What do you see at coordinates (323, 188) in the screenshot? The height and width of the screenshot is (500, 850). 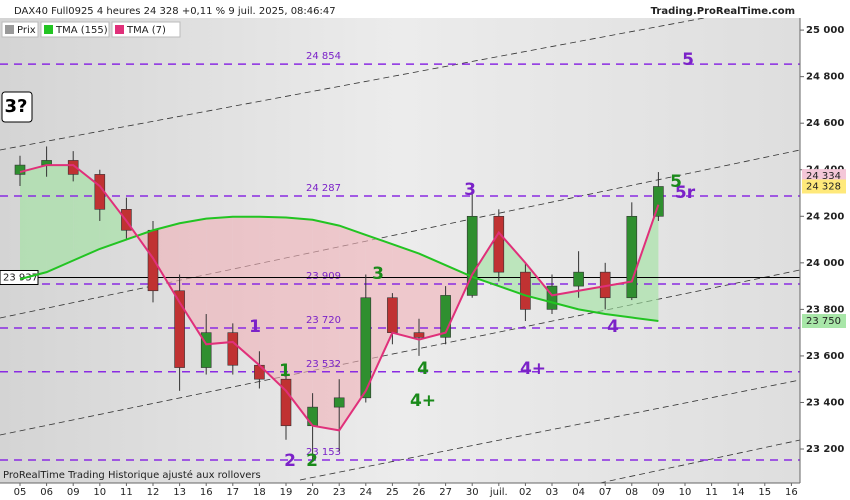 I see `level-label: 24 287` at bounding box center [323, 188].